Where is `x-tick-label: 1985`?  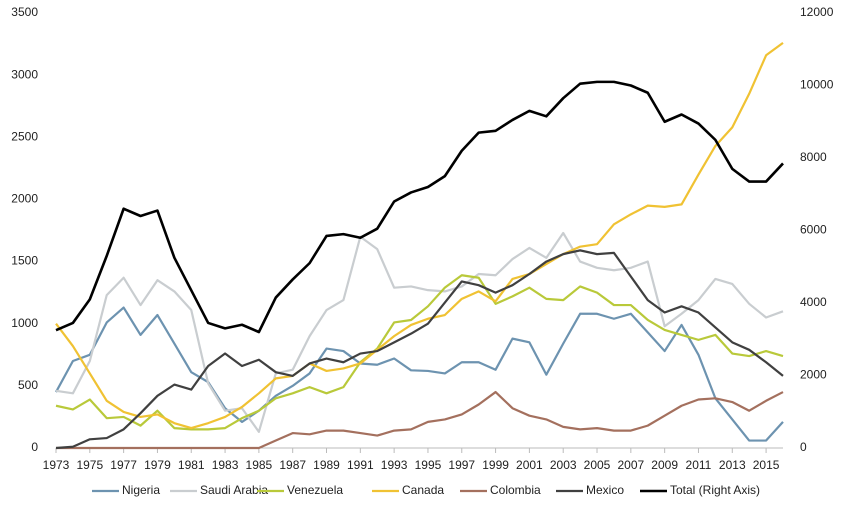
x-tick-label: 1985 is located at coordinates (259, 465).